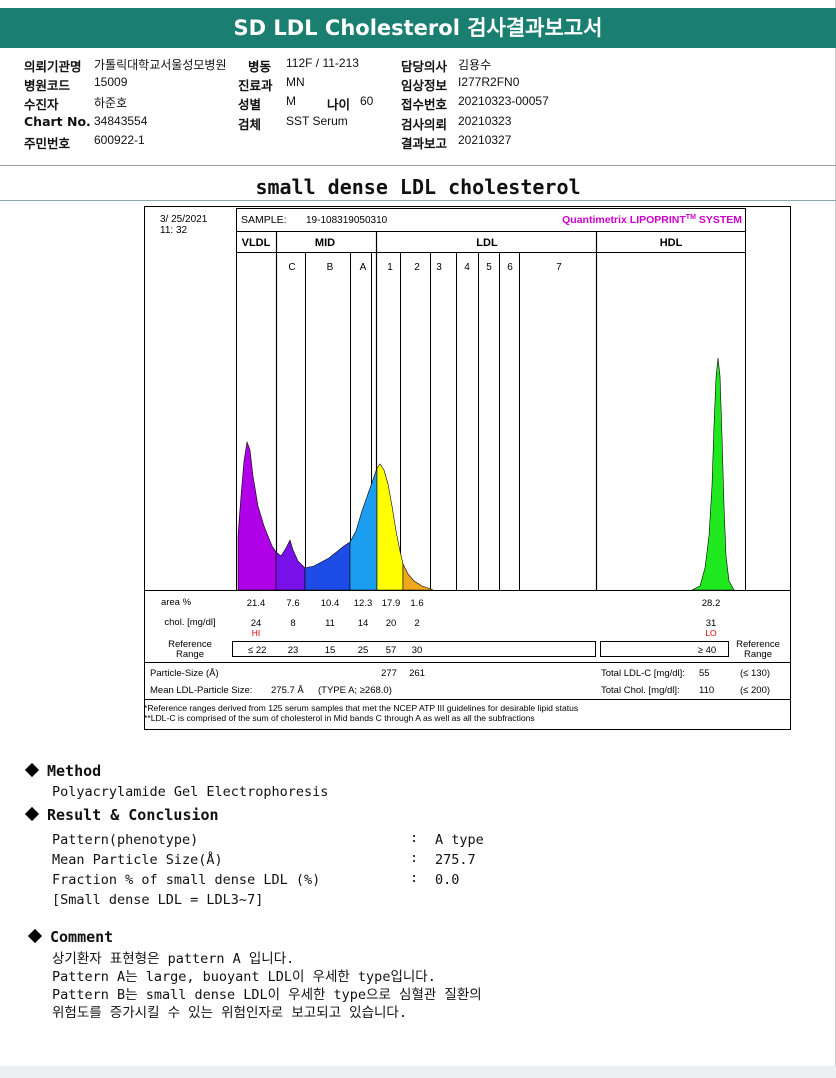  What do you see at coordinates (322, 63) in the screenshot?
I see `ward-value: 112F / 11-213` at bounding box center [322, 63].